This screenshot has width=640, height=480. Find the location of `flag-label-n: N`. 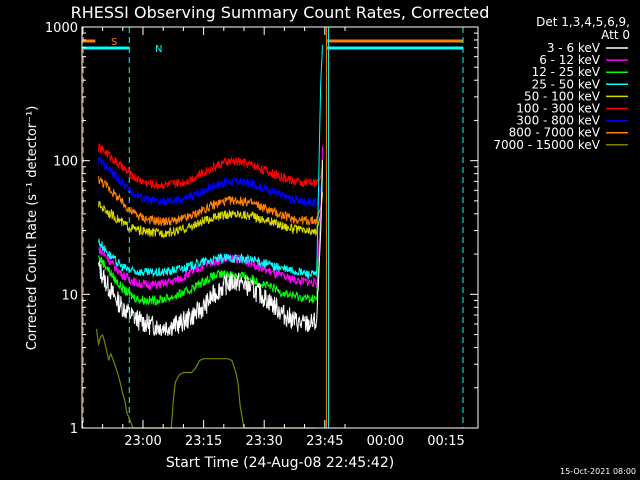

flag-label-n: N is located at coordinates (158, 49).